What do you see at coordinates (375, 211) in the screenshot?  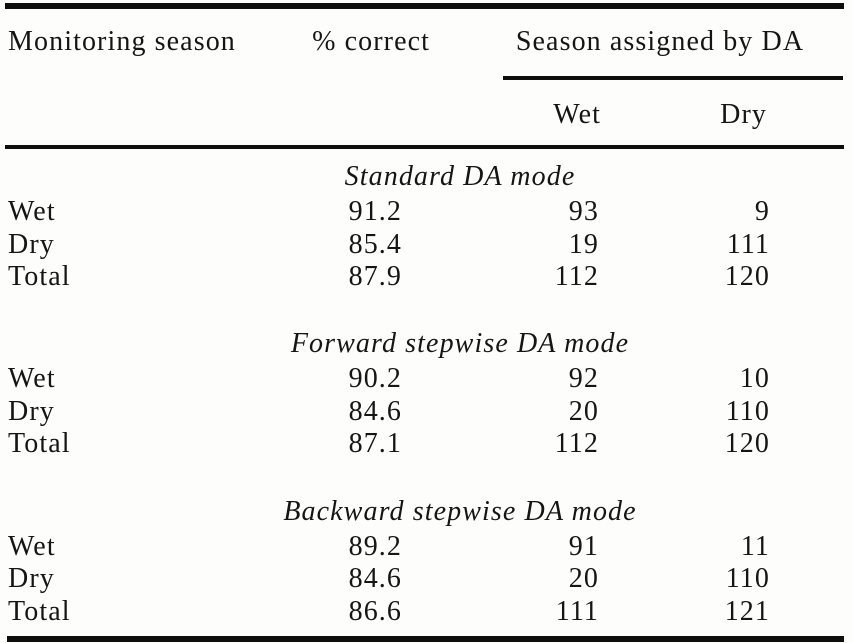 I see `pct-correct-value: 91.2` at bounding box center [375, 211].